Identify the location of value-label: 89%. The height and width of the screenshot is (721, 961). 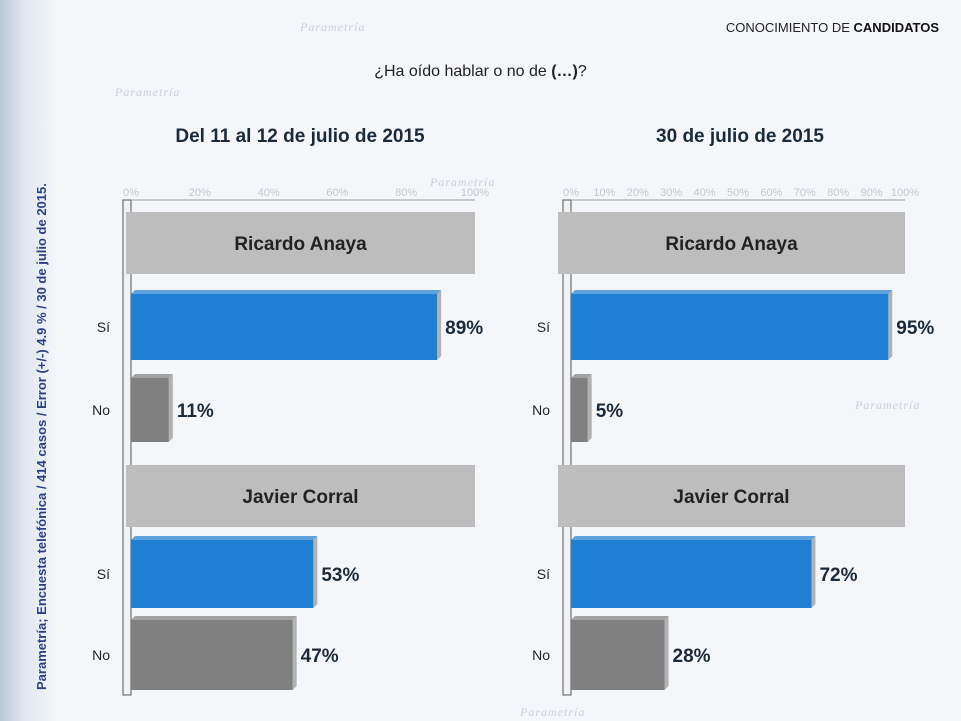
(464, 328).